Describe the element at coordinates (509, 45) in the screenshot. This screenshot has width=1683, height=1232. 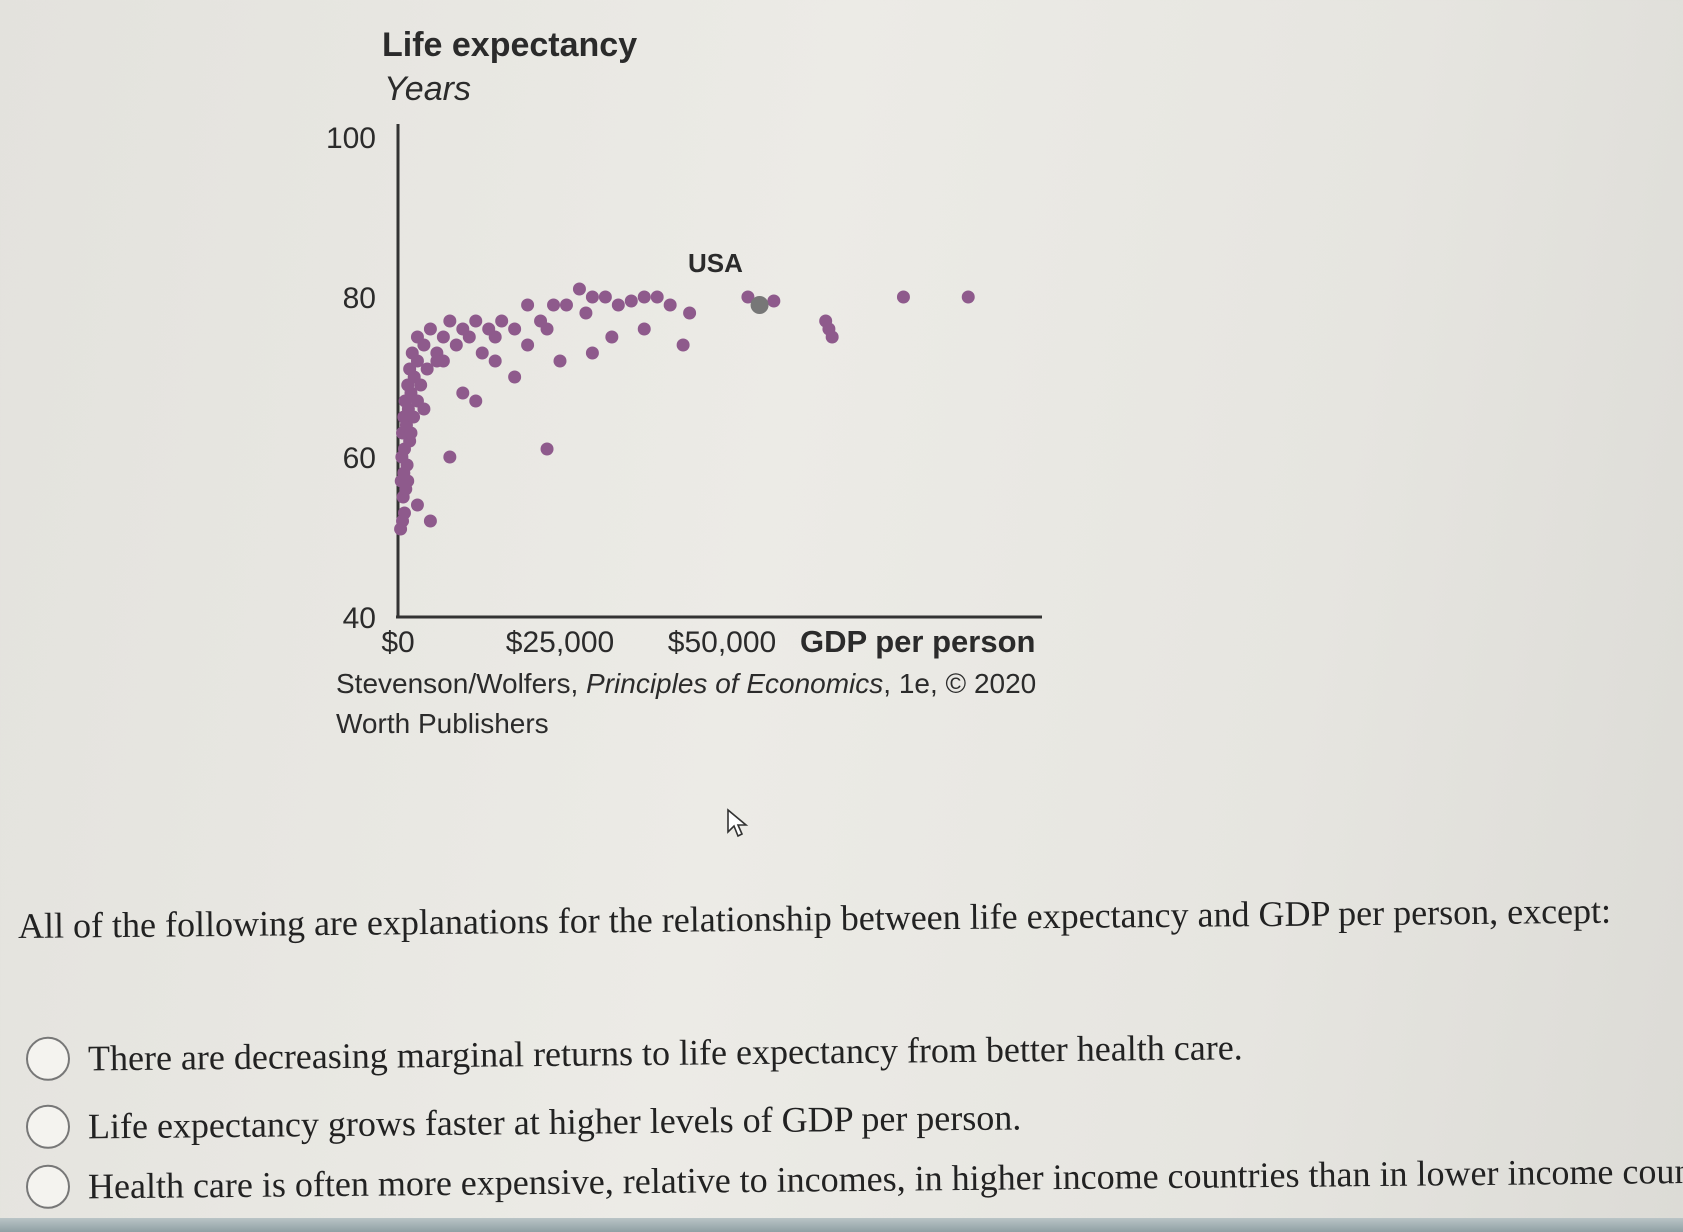
I see `chart-title: Life expectancy` at that location.